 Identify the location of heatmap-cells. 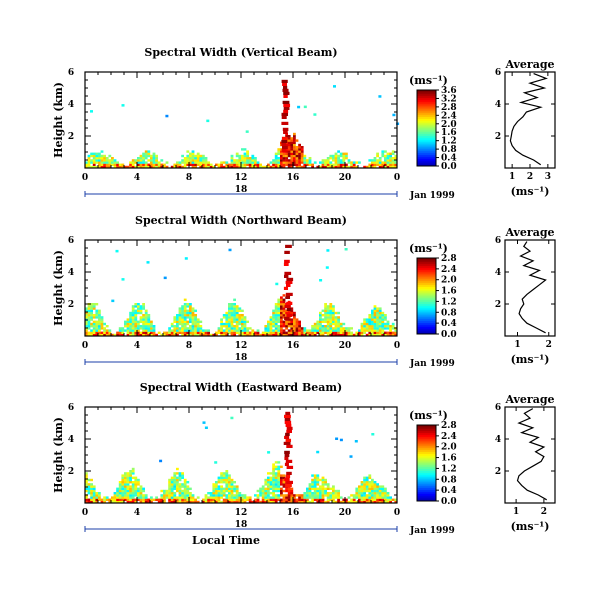
(242, 124).